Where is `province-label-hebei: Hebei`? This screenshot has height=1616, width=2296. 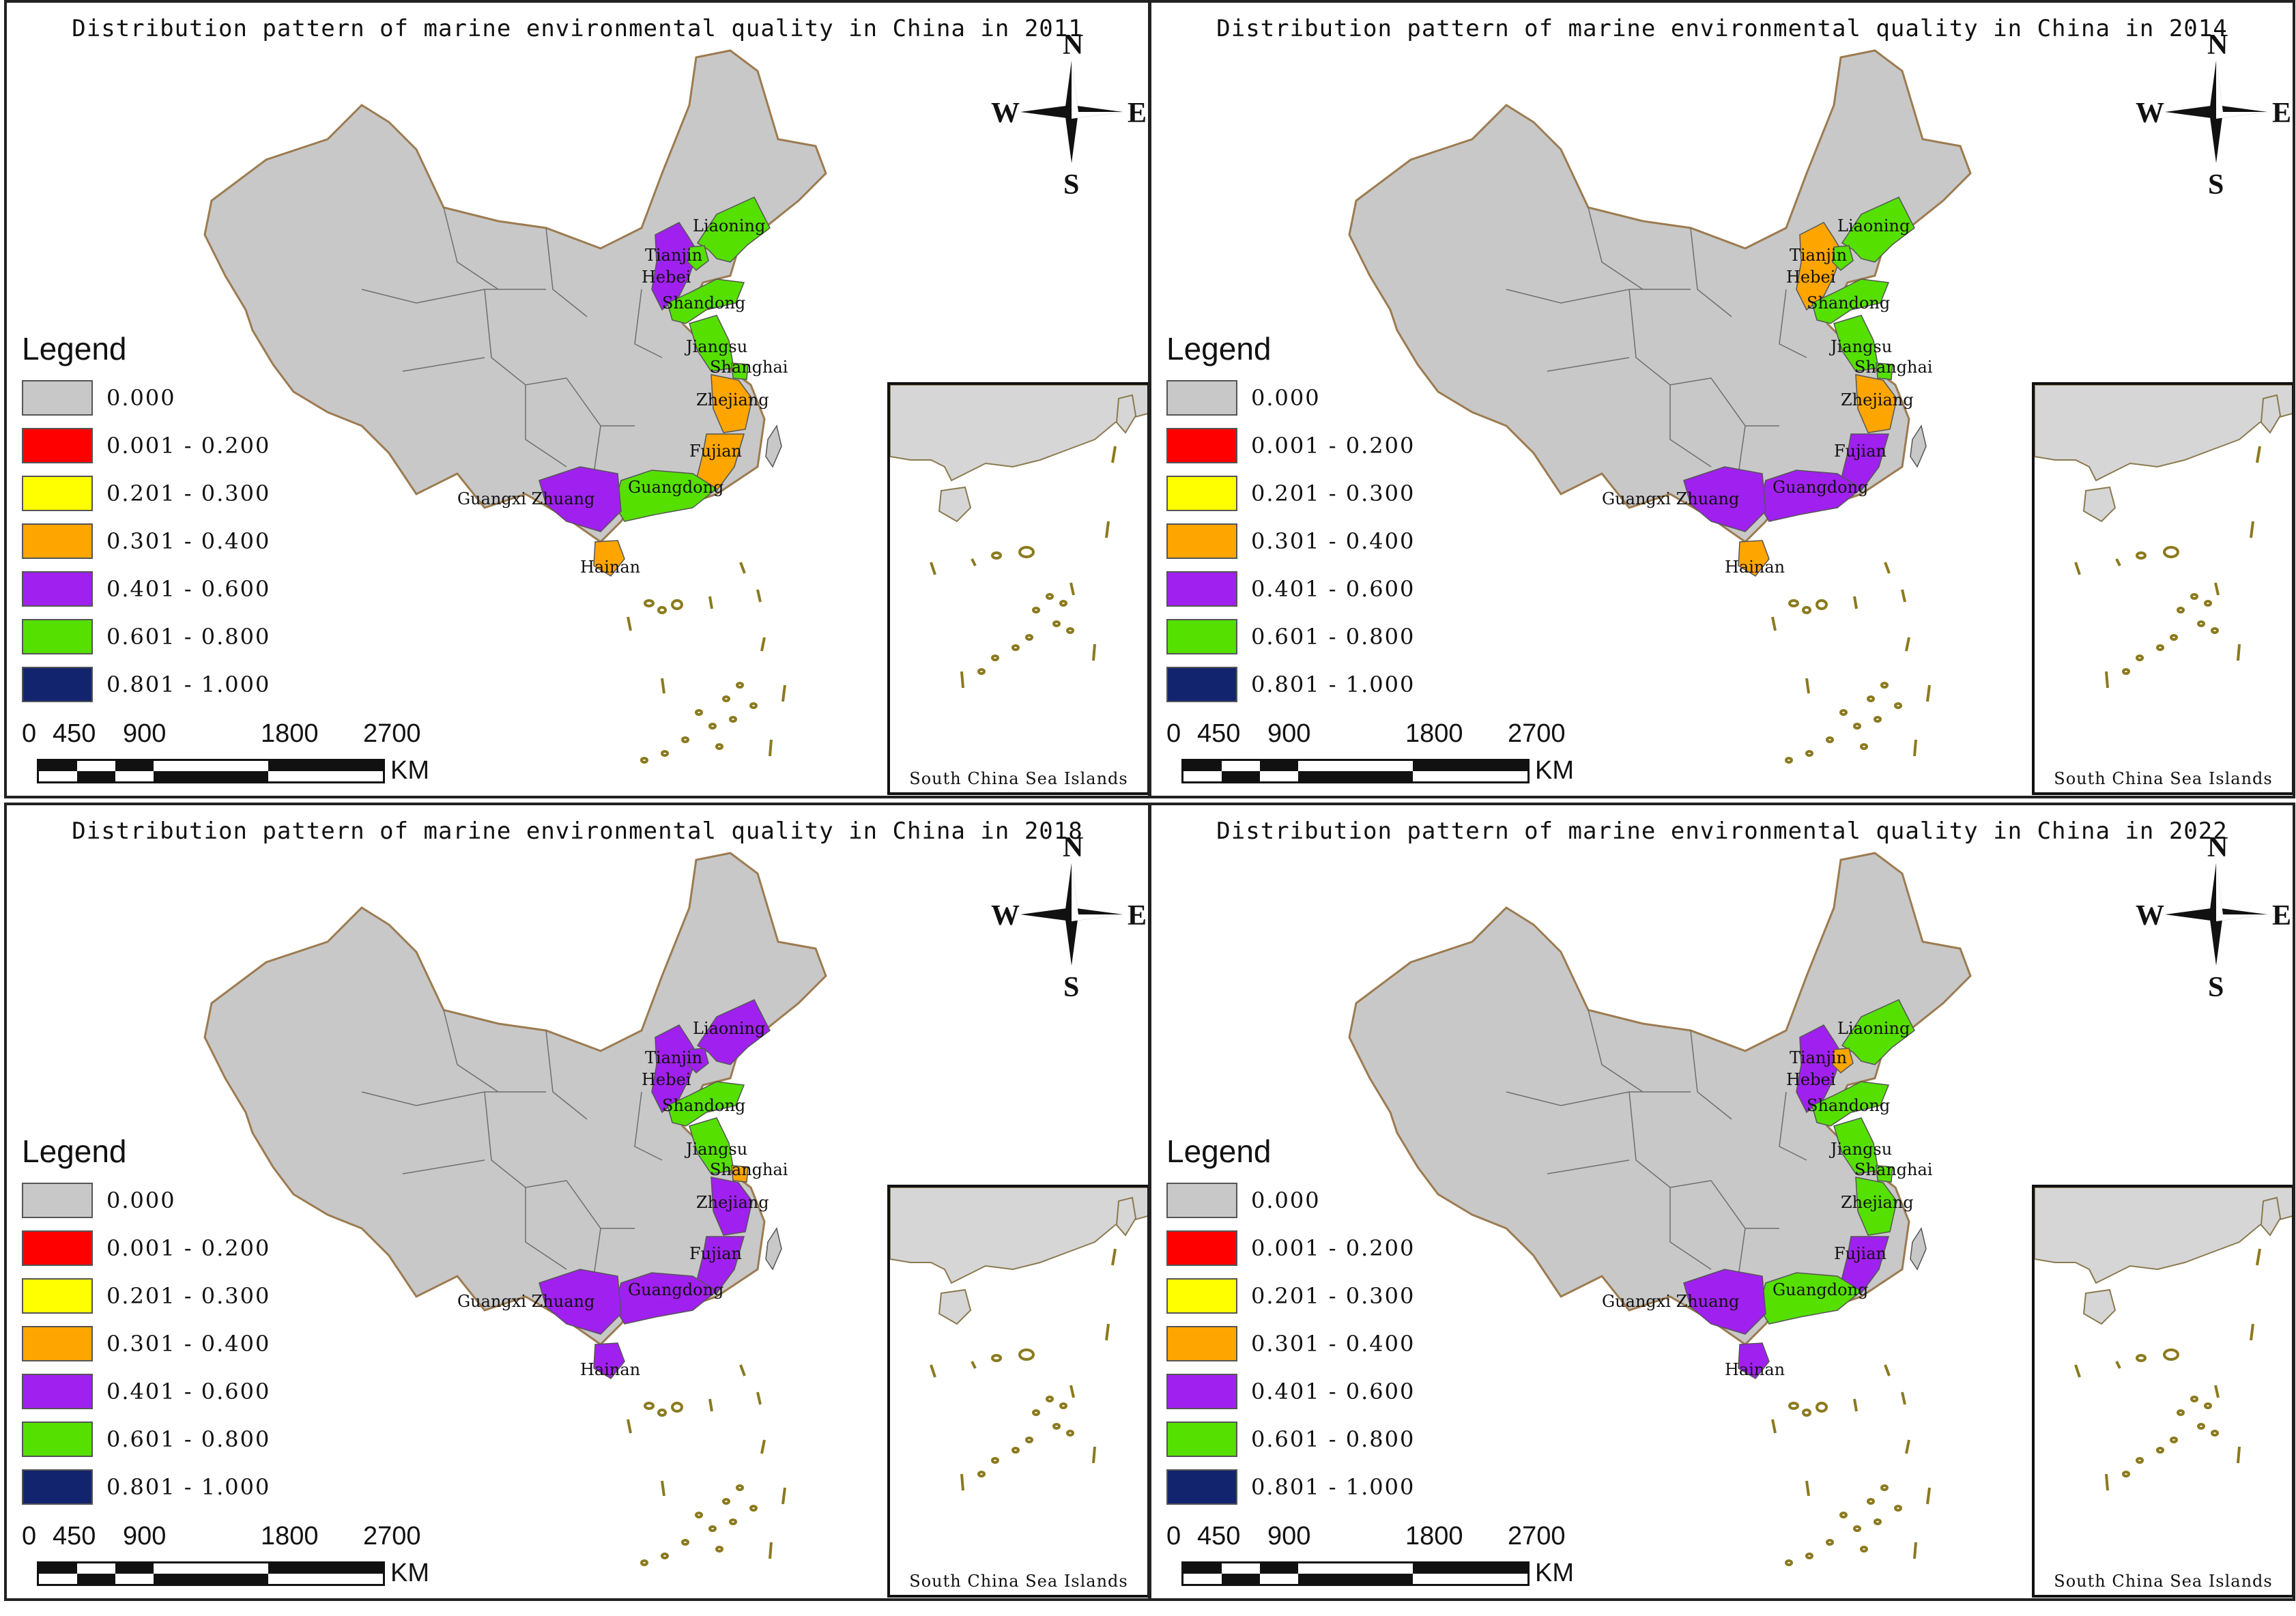 province-label-hebei: Hebei is located at coordinates (1811, 1079).